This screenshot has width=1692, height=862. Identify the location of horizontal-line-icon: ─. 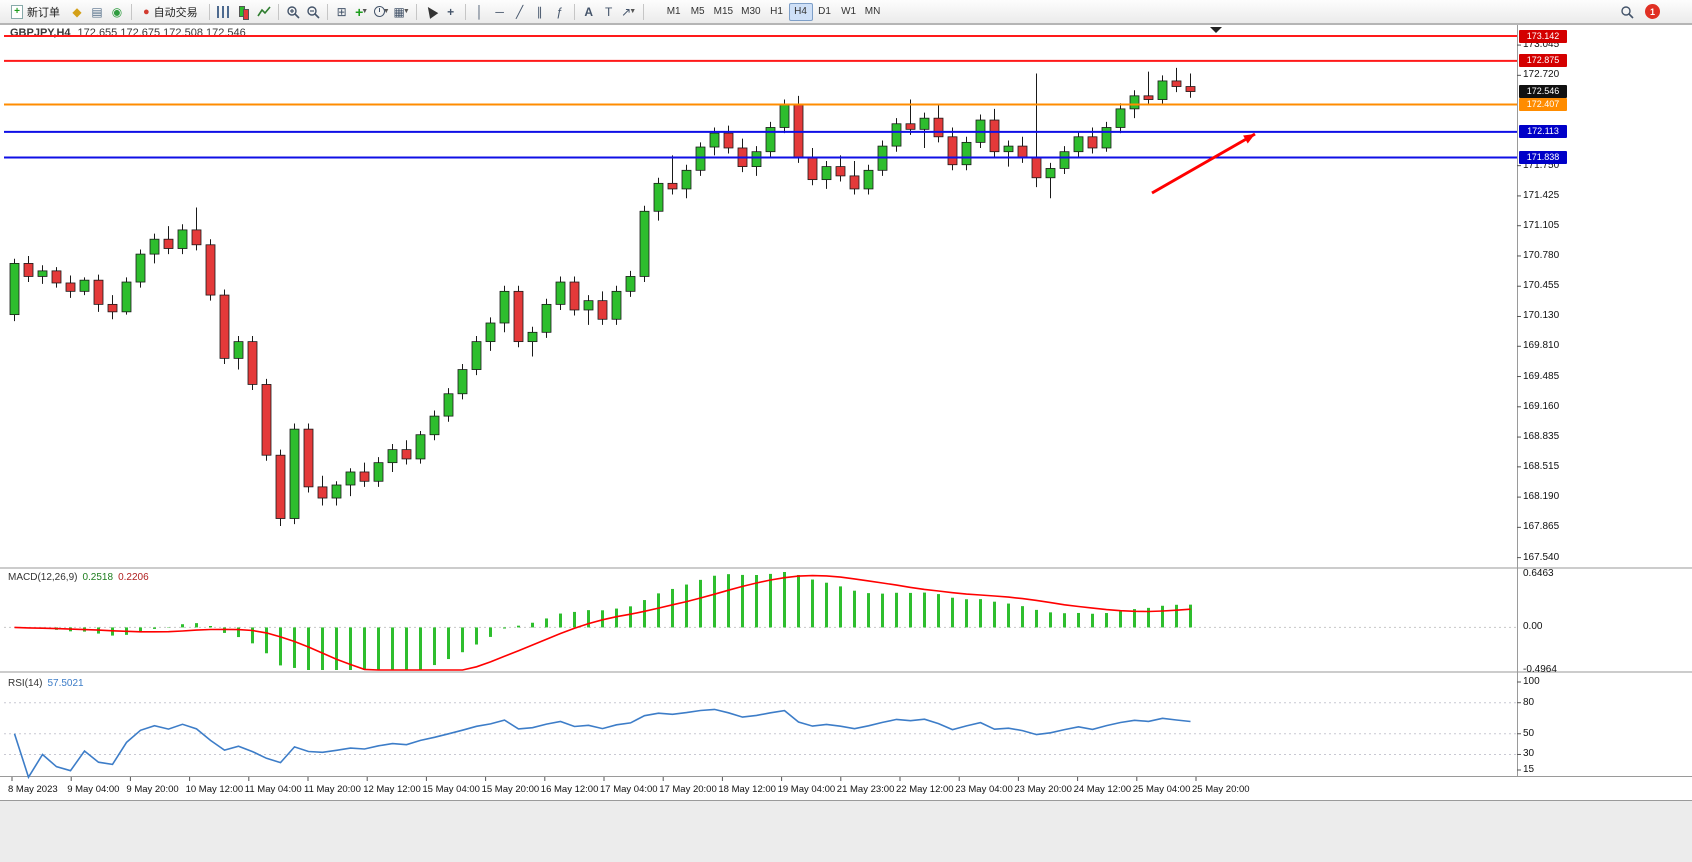
(499, 11).